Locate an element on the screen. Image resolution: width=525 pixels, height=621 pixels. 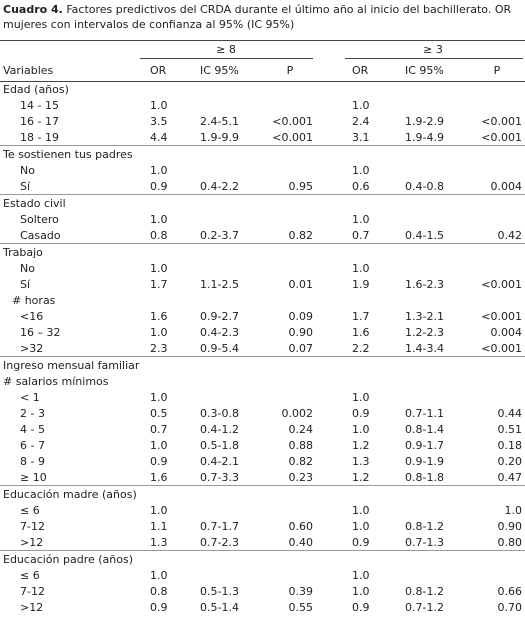
row-label: 7-12 is located at coordinates (32, 526).